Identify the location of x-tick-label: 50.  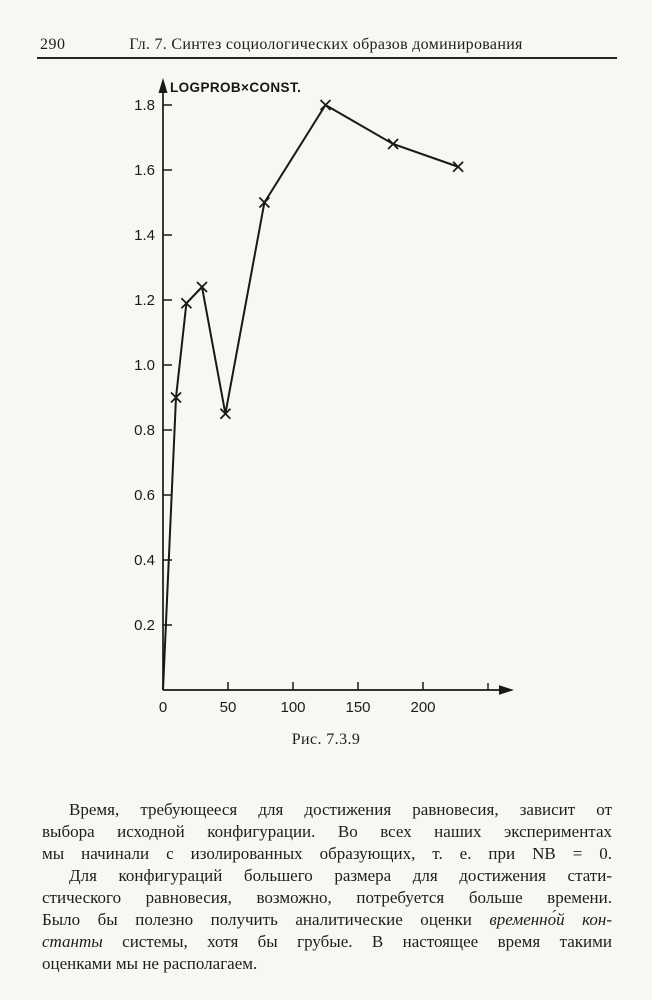
(228, 707).